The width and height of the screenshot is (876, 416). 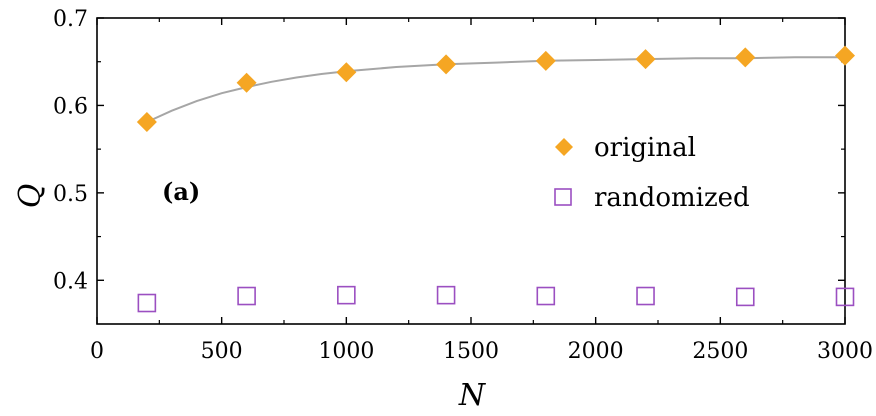 I want to click on legend: original randomized, so click(x=652, y=173).